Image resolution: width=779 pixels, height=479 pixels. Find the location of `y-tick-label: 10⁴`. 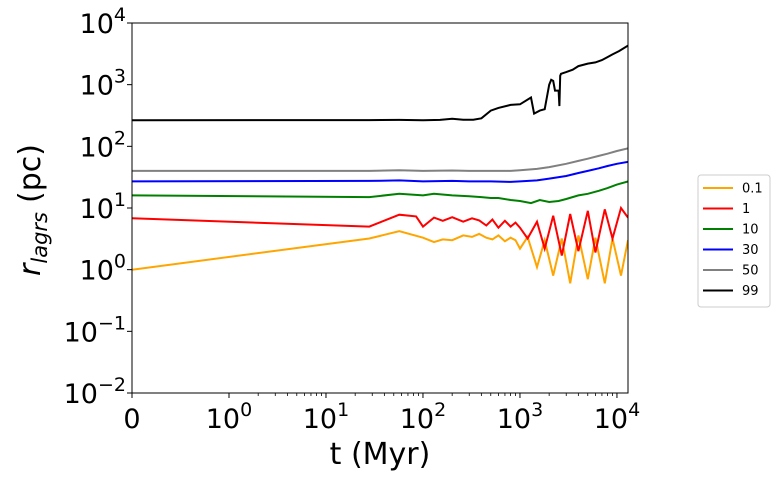

y-tick-label: 10⁴ is located at coordinates (103, 22).